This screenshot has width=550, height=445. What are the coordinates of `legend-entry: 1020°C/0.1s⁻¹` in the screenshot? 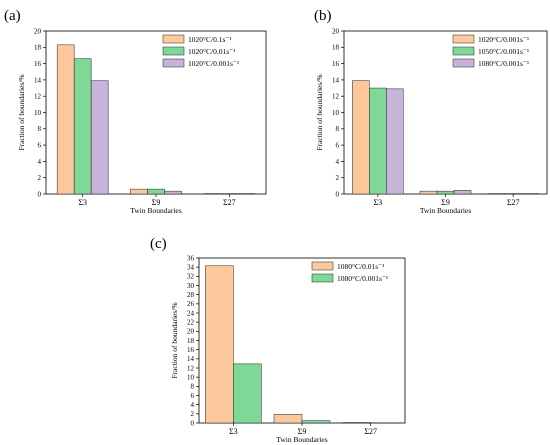 It's located at (210, 39).